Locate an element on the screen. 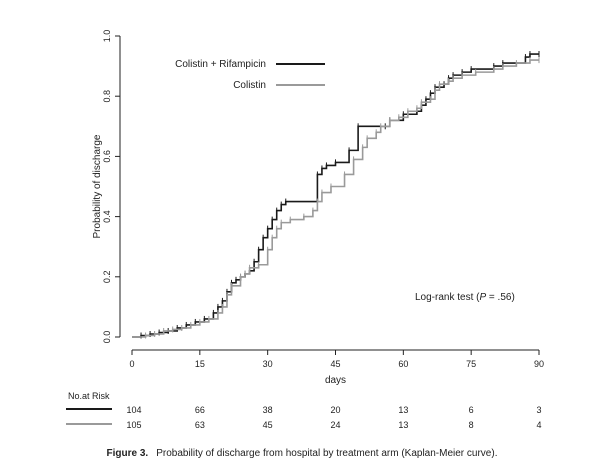 The height and width of the screenshot is (470, 604). x-axis-label: days is located at coordinates (335, 380).